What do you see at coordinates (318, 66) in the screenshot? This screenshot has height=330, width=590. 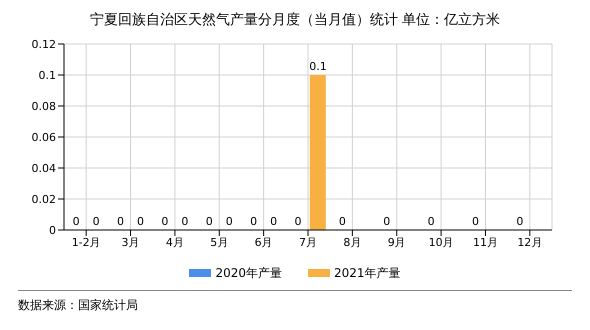 I see `data-label: 0.1` at bounding box center [318, 66].